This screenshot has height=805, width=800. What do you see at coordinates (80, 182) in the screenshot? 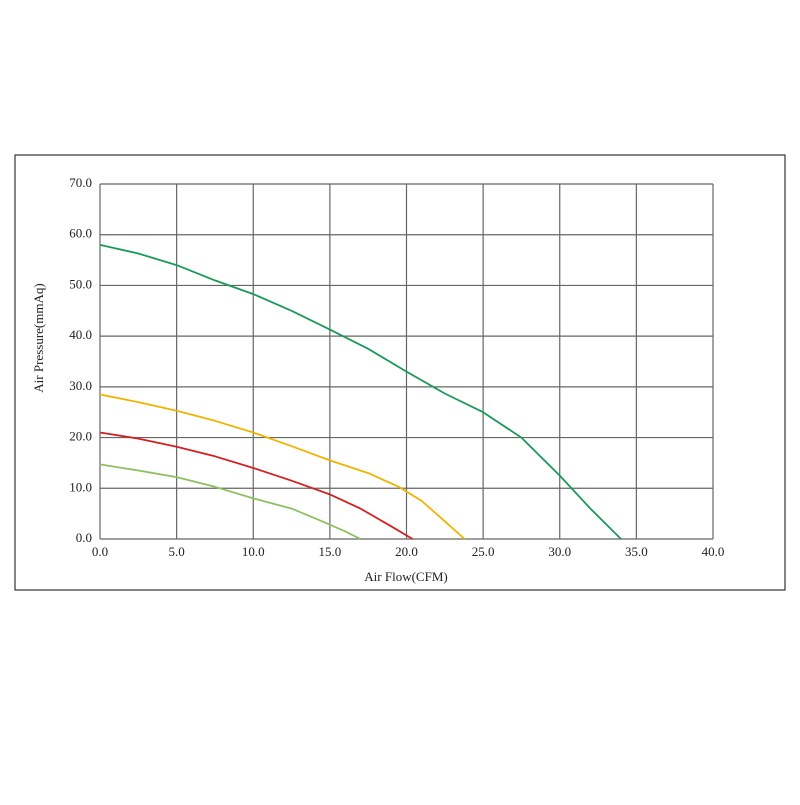
I see `y-tick-label: 70.0` at bounding box center [80, 182].